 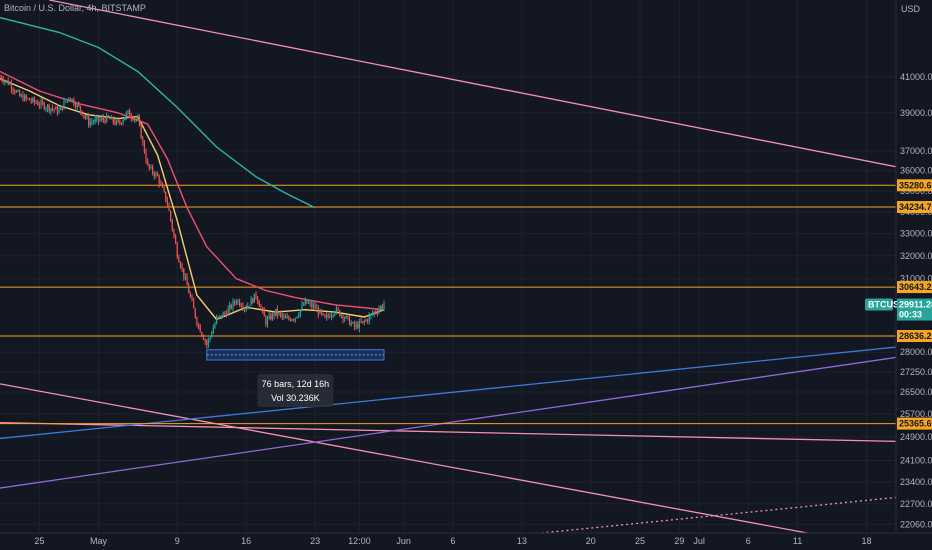 What do you see at coordinates (295, 391) in the screenshot?
I see `measurement-label-box` at bounding box center [295, 391].